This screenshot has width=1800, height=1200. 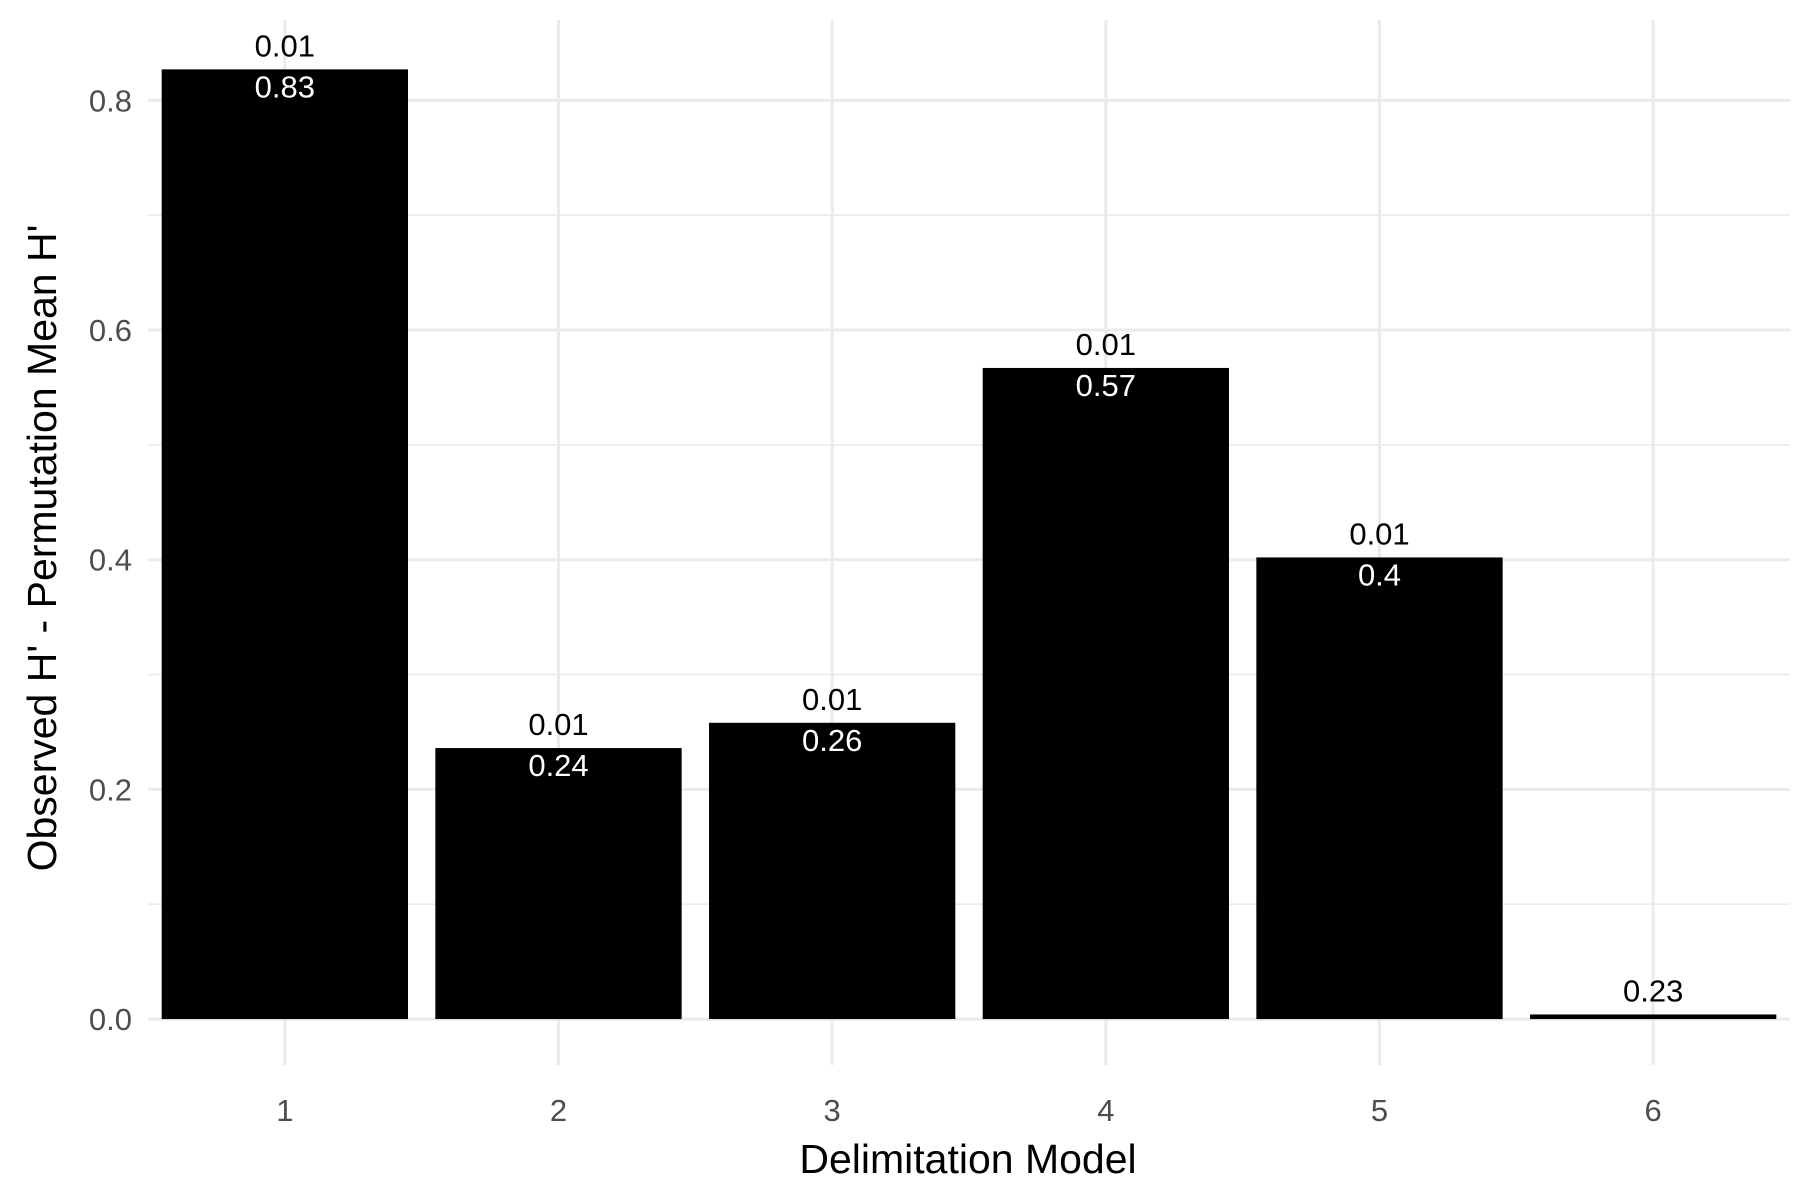 What do you see at coordinates (1106, 385) in the screenshot?
I see `bar-value-label: 0.57` at bounding box center [1106, 385].